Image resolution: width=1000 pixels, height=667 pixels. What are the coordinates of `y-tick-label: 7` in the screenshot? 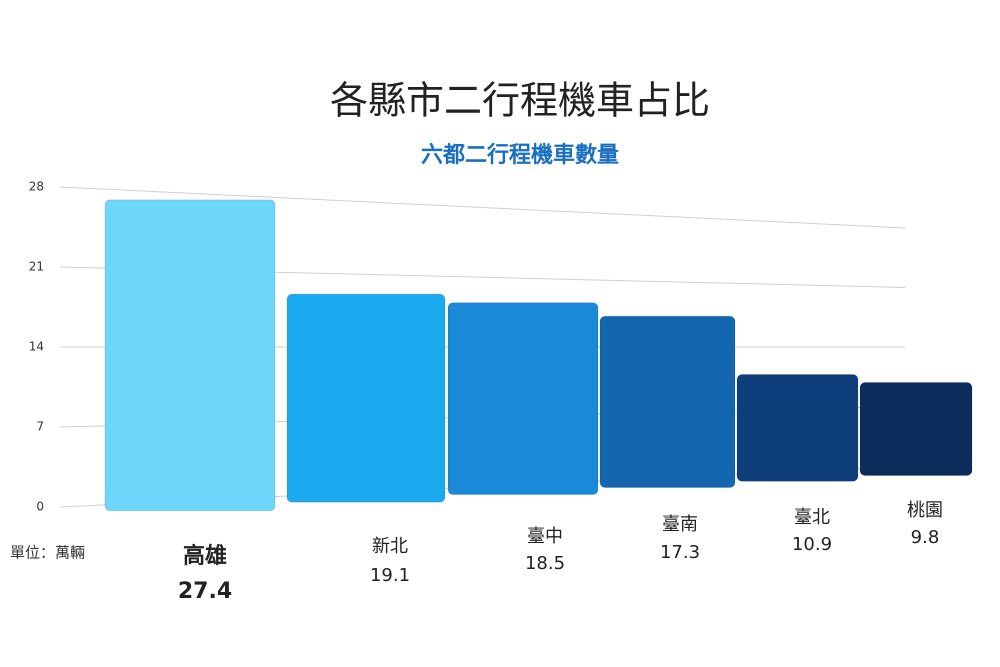 It's located at (40, 427).